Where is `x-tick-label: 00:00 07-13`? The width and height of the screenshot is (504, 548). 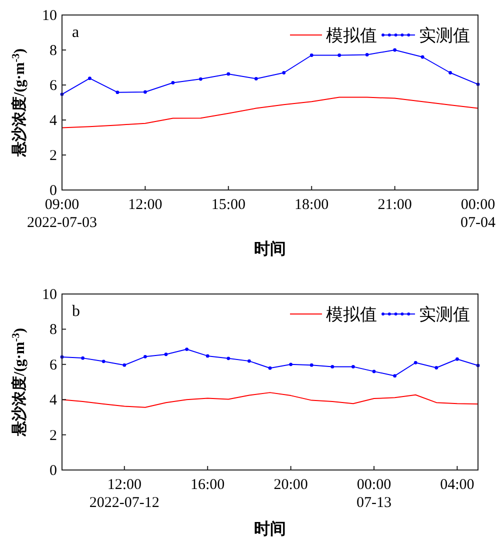
x-tick-label: 00:00 07-13 is located at coordinates (374, 494).